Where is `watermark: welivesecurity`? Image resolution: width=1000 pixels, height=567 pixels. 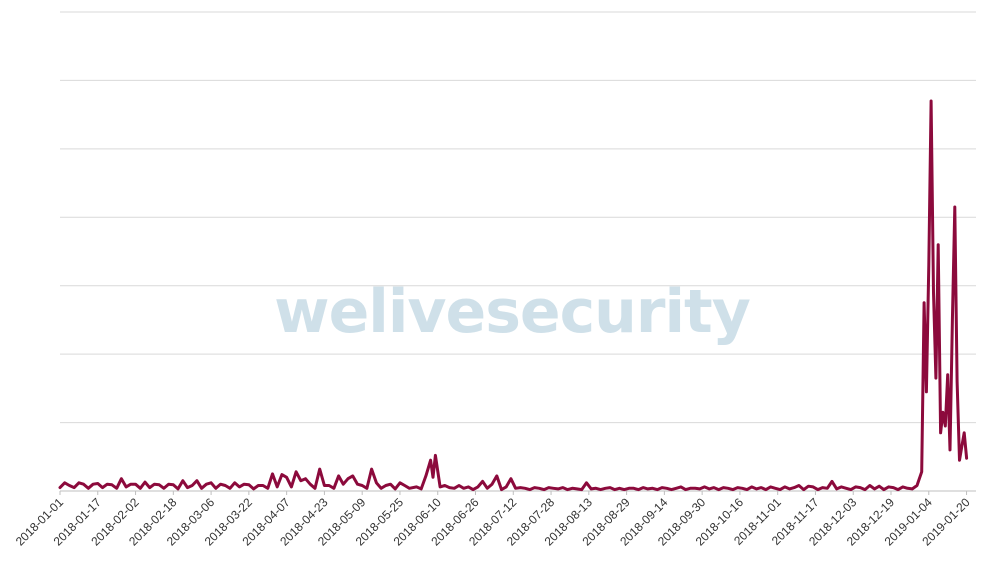
watermark: welivesecurity is located at coordinates (513, 312).